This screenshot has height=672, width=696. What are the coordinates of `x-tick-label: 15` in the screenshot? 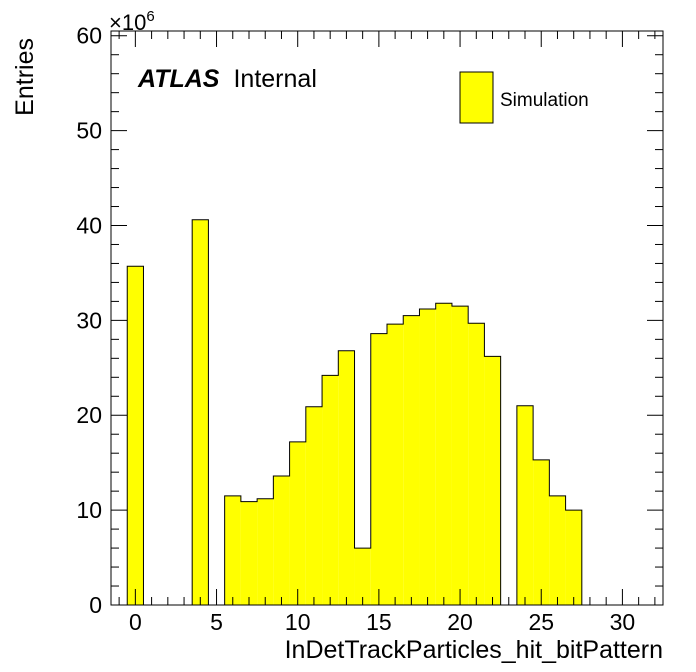 It's located at (379, 622).